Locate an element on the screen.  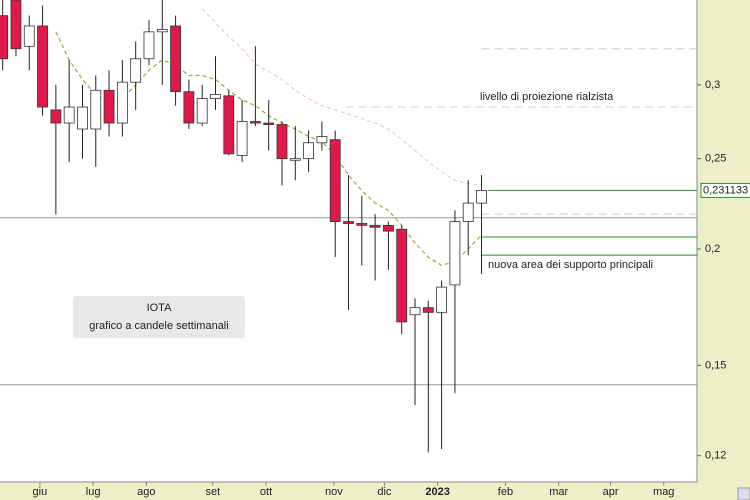
y-tick-label: 0,2 is located at coordinates (712, 249).